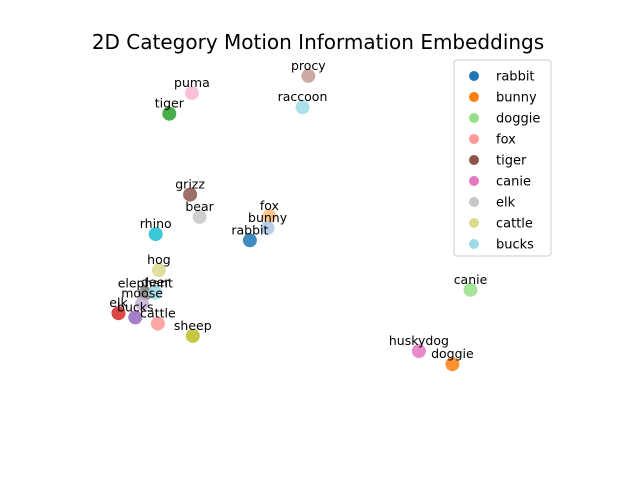  What do you see at coordinates (514, 224) in the screenshot?
I see `legend-label-cattle: cattle` at bounding box center [514, 224].